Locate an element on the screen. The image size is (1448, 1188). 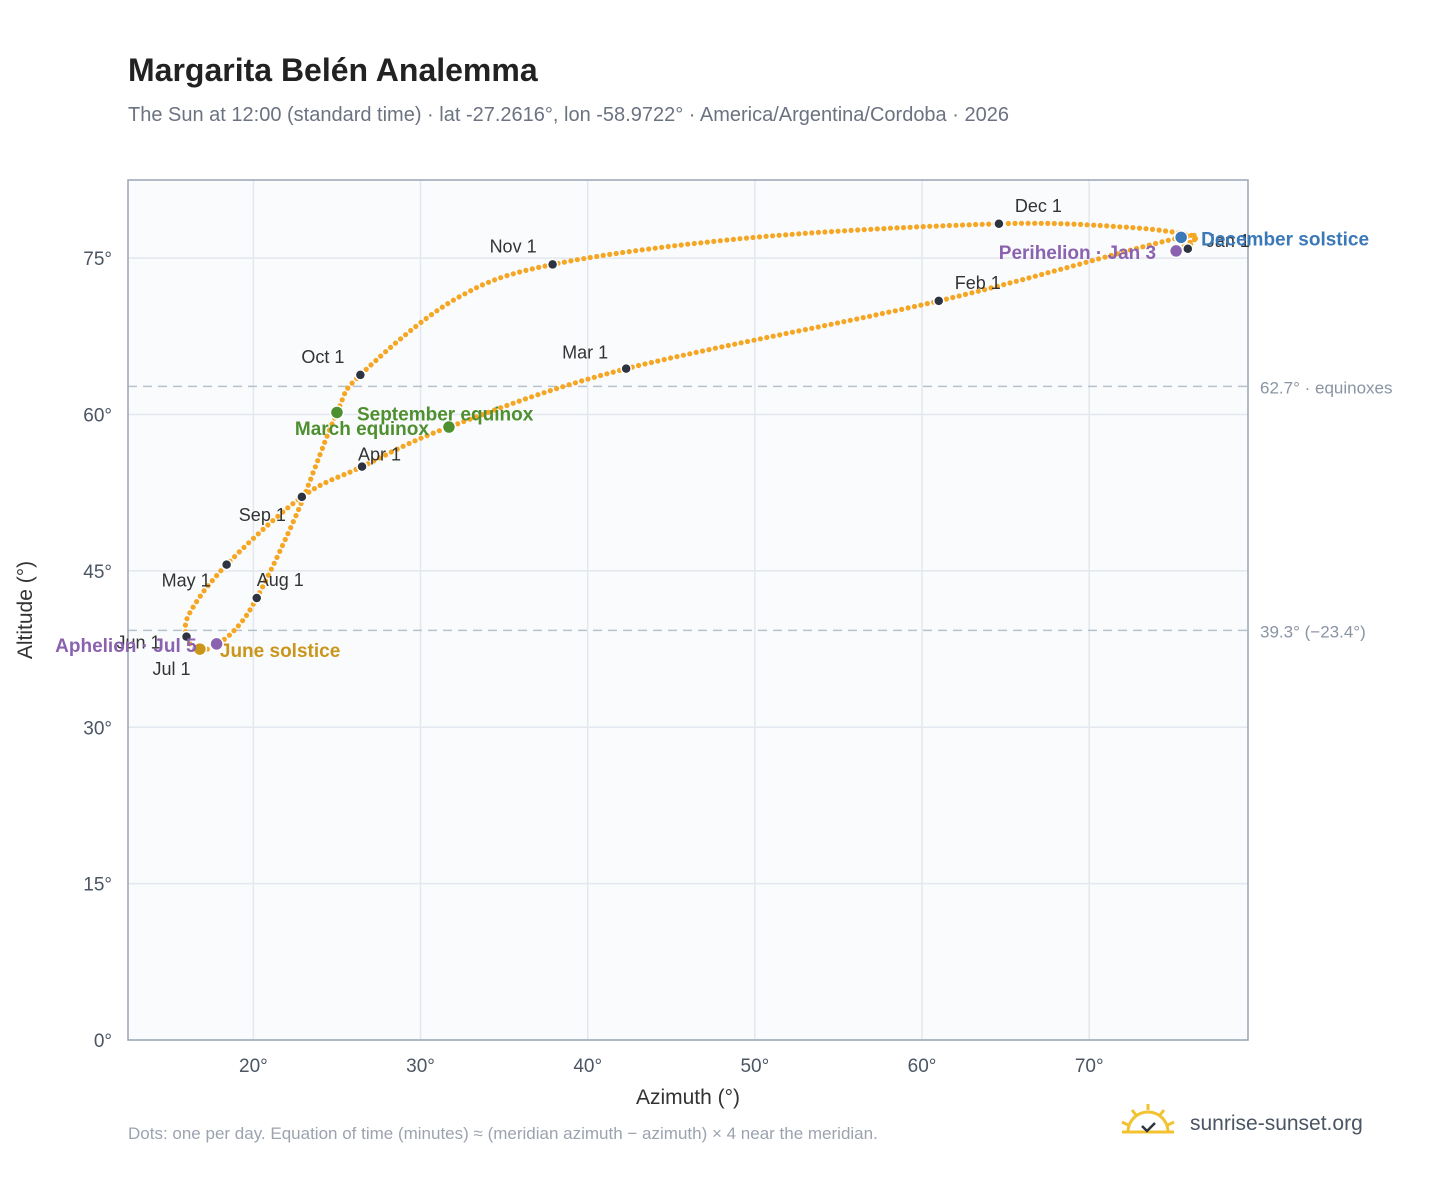
brand: sunrise-sunset.org is located at coordinates (1255, 1125).